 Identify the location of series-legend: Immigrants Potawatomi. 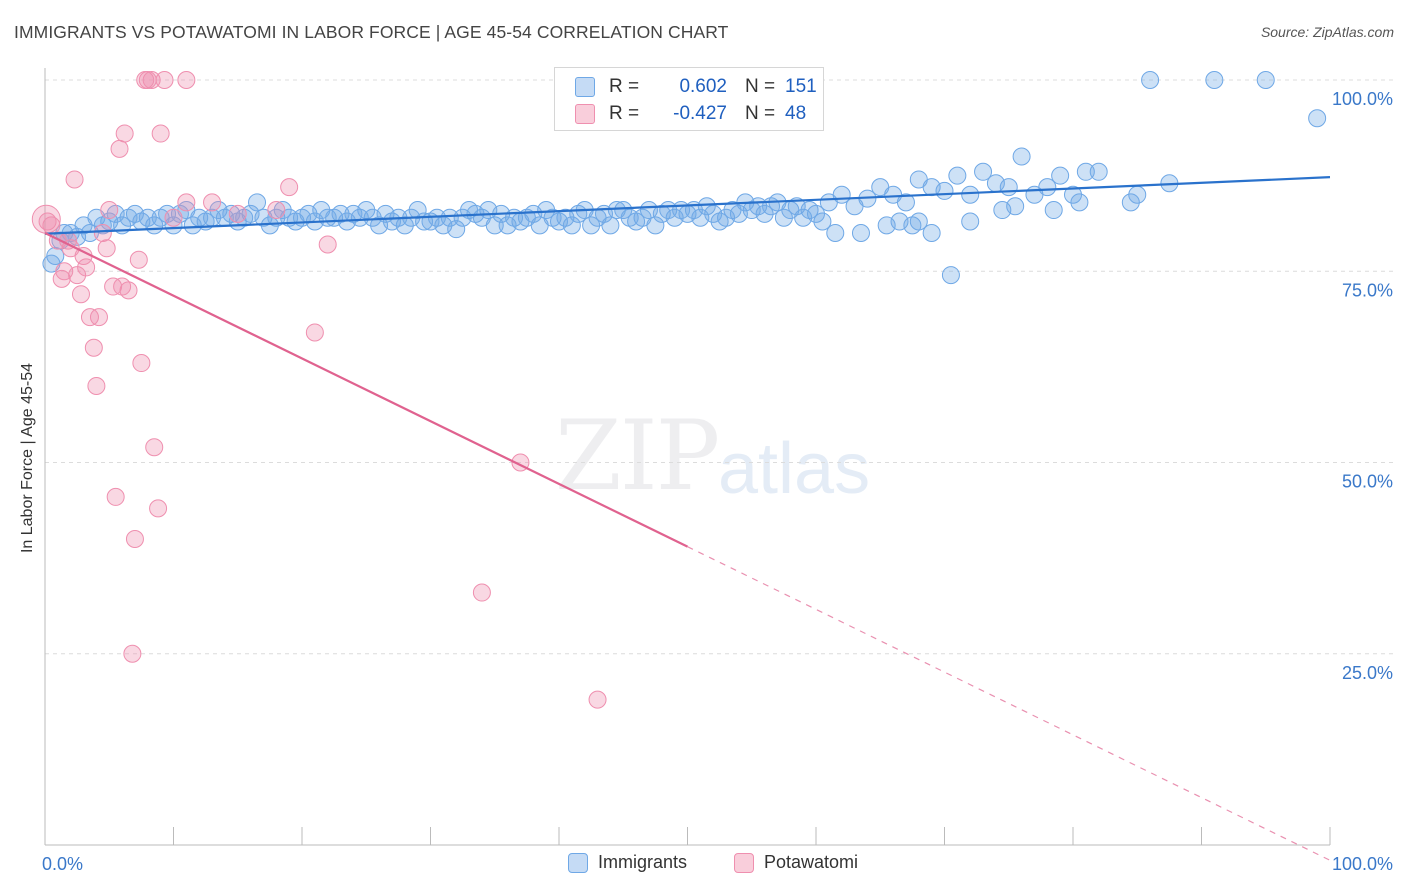
(703, 865).